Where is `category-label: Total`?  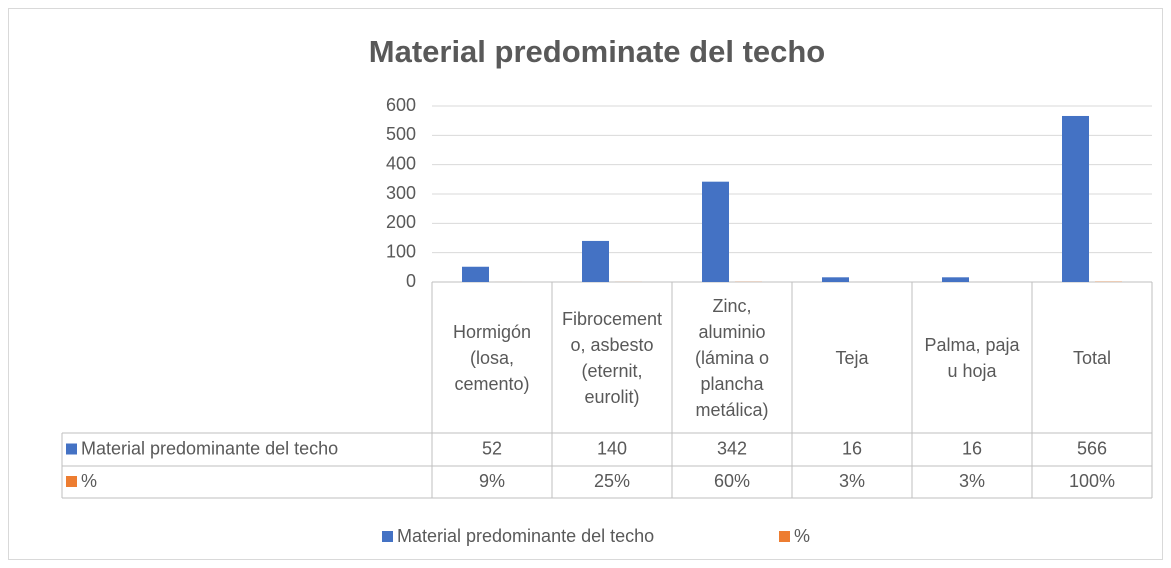
category-label: Total is located at coordinates (1092, 358).